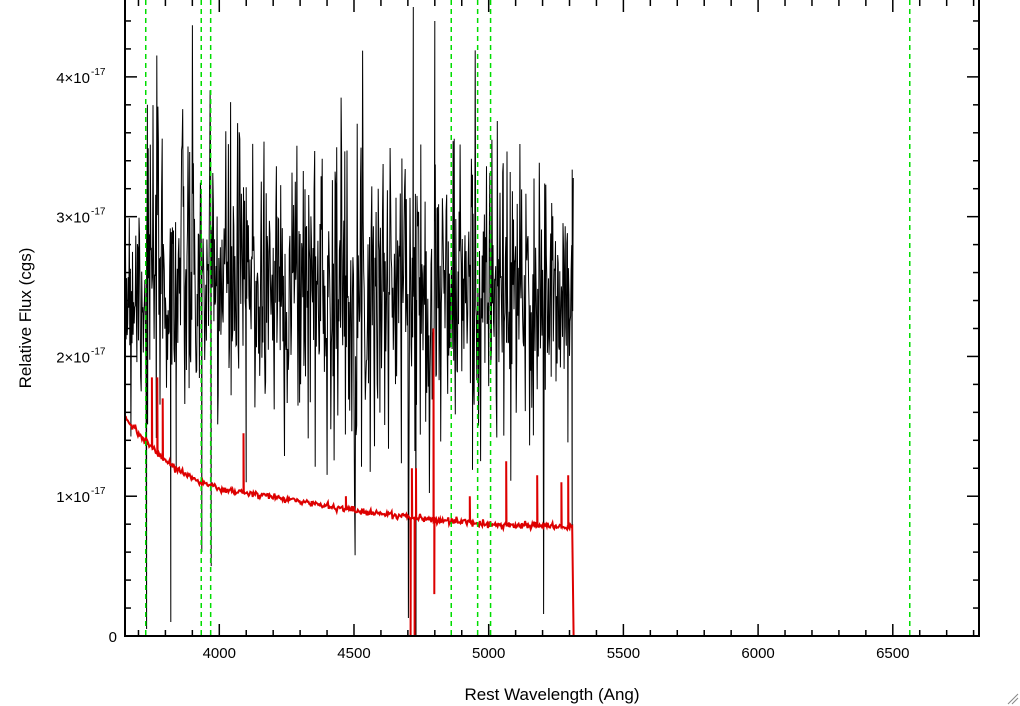  What do you see at coordinates (757, 653) in the screenshot?
I see `x-tick-label: 6000` at bounding box center [757, 653].